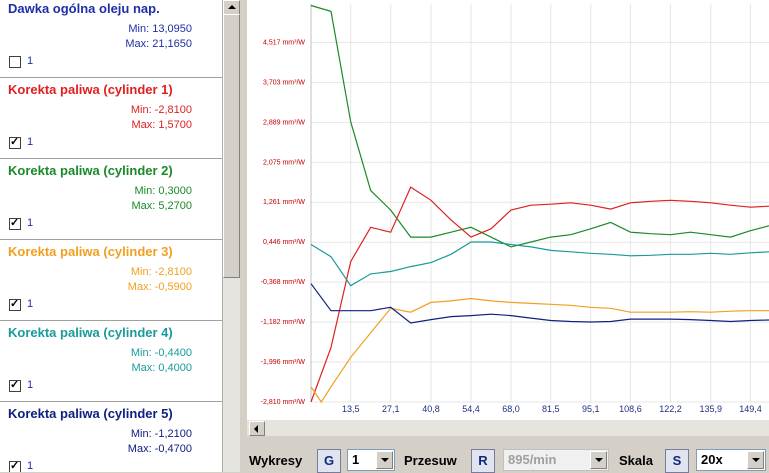 The height and width of the screenshot is (473, 769). Describe the element at coordinates (161, 368) in the screenshot. I see `parameter-max: Max: 0,4000` at that location.